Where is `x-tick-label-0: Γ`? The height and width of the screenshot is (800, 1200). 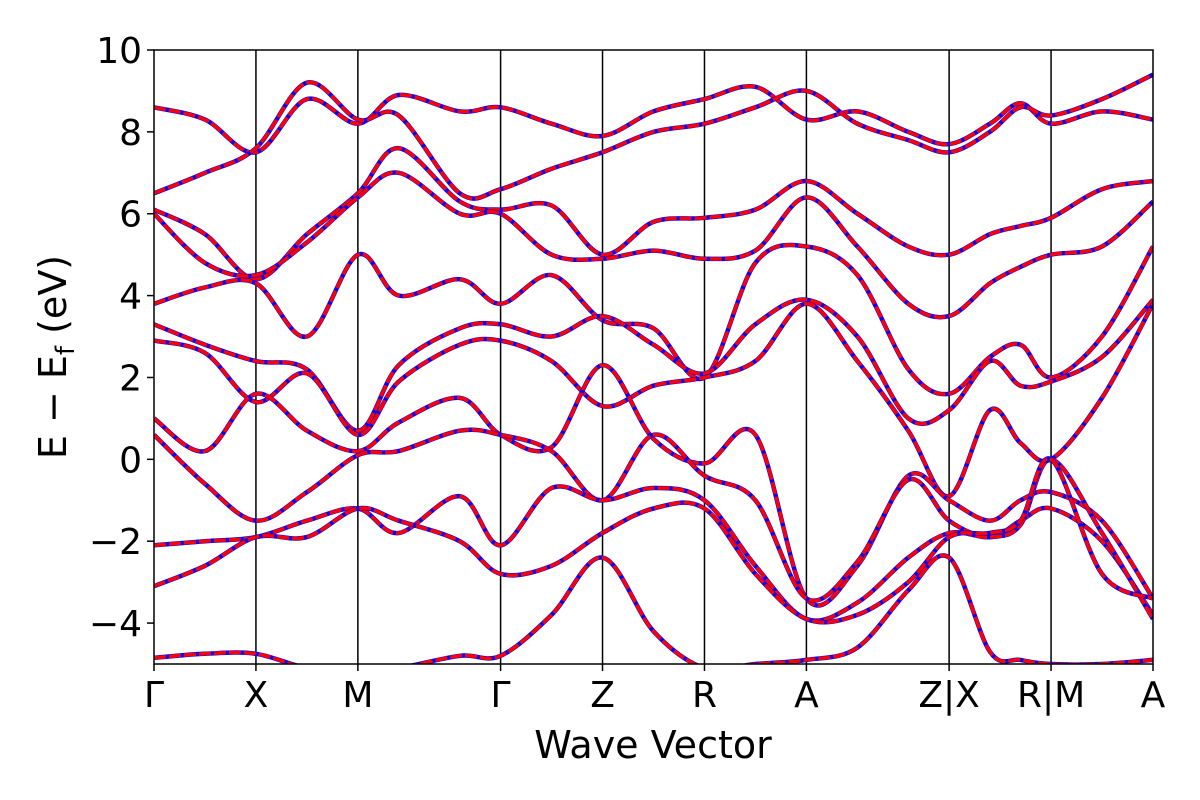 x-tick-label-0: Γ is located at coordinates (154, 695).